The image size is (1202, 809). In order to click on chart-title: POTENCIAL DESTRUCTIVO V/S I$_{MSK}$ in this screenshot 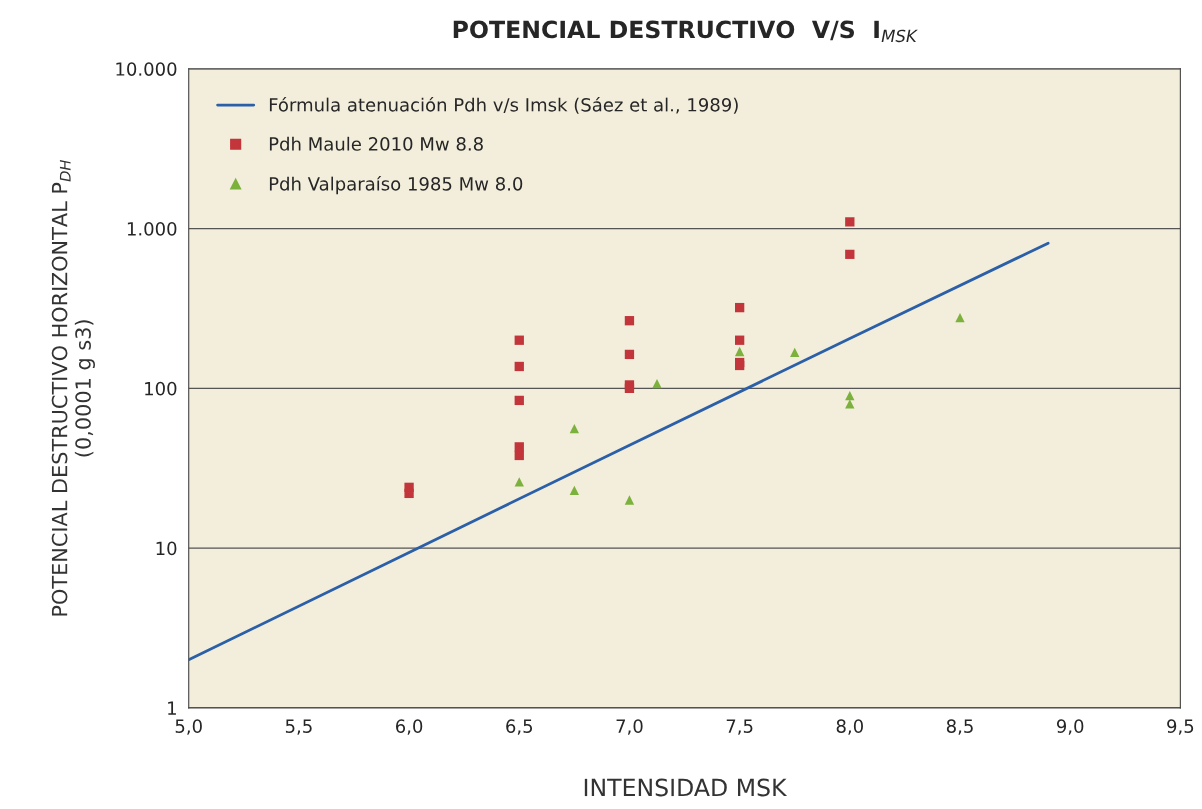, I will do `click(685, 31)`.